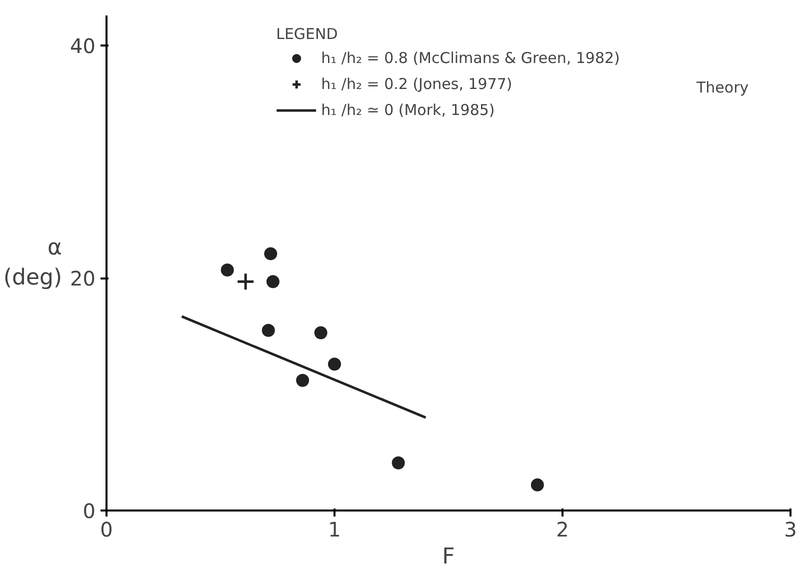 The height and width of the screenshot is (572, 805). What do you see at coordinates (790, 530) in the screenshot?
I see `x-tick-label: 3` at bounding box center [790, 530].